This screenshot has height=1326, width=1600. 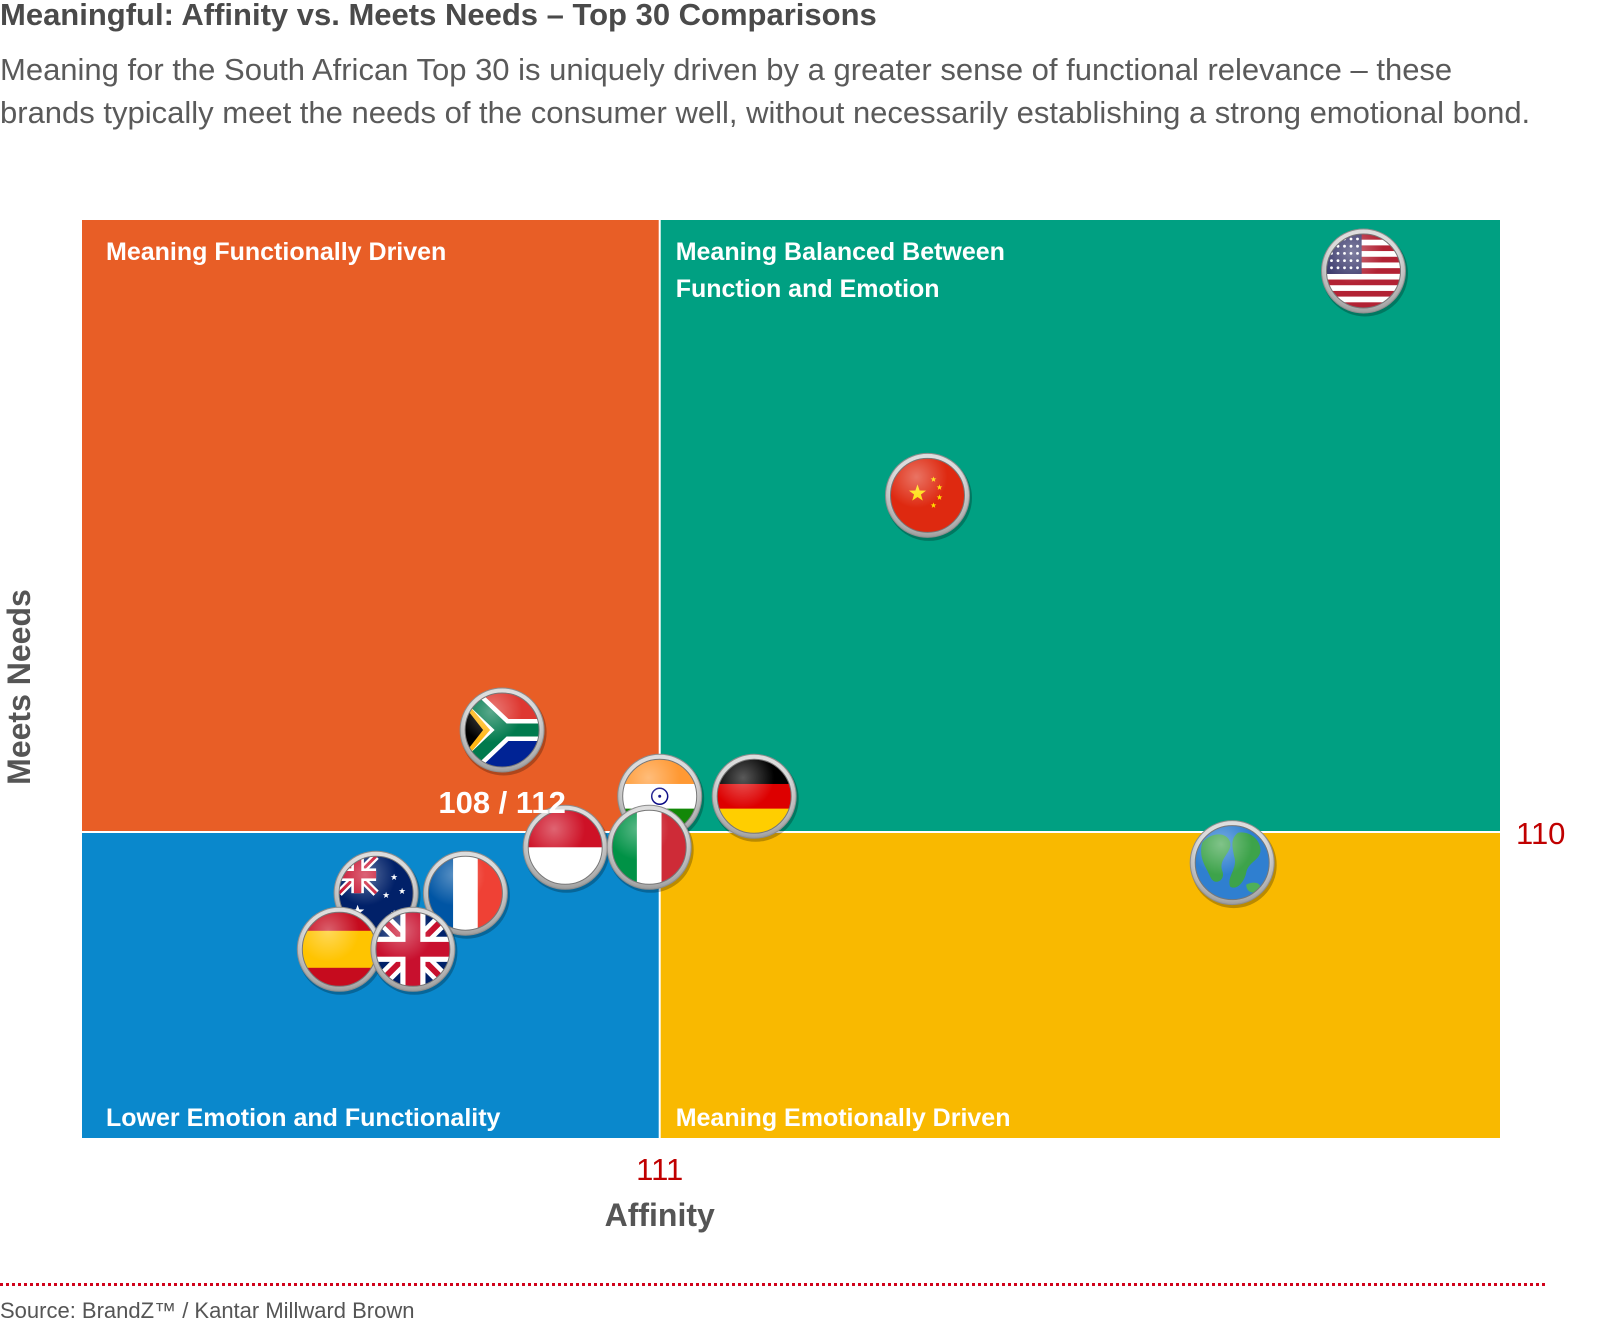 What do you see at coordinates (19, 687) in the screenshot?
I see `y-axis-title: Meets Needs` at bounding box center [19, 687].